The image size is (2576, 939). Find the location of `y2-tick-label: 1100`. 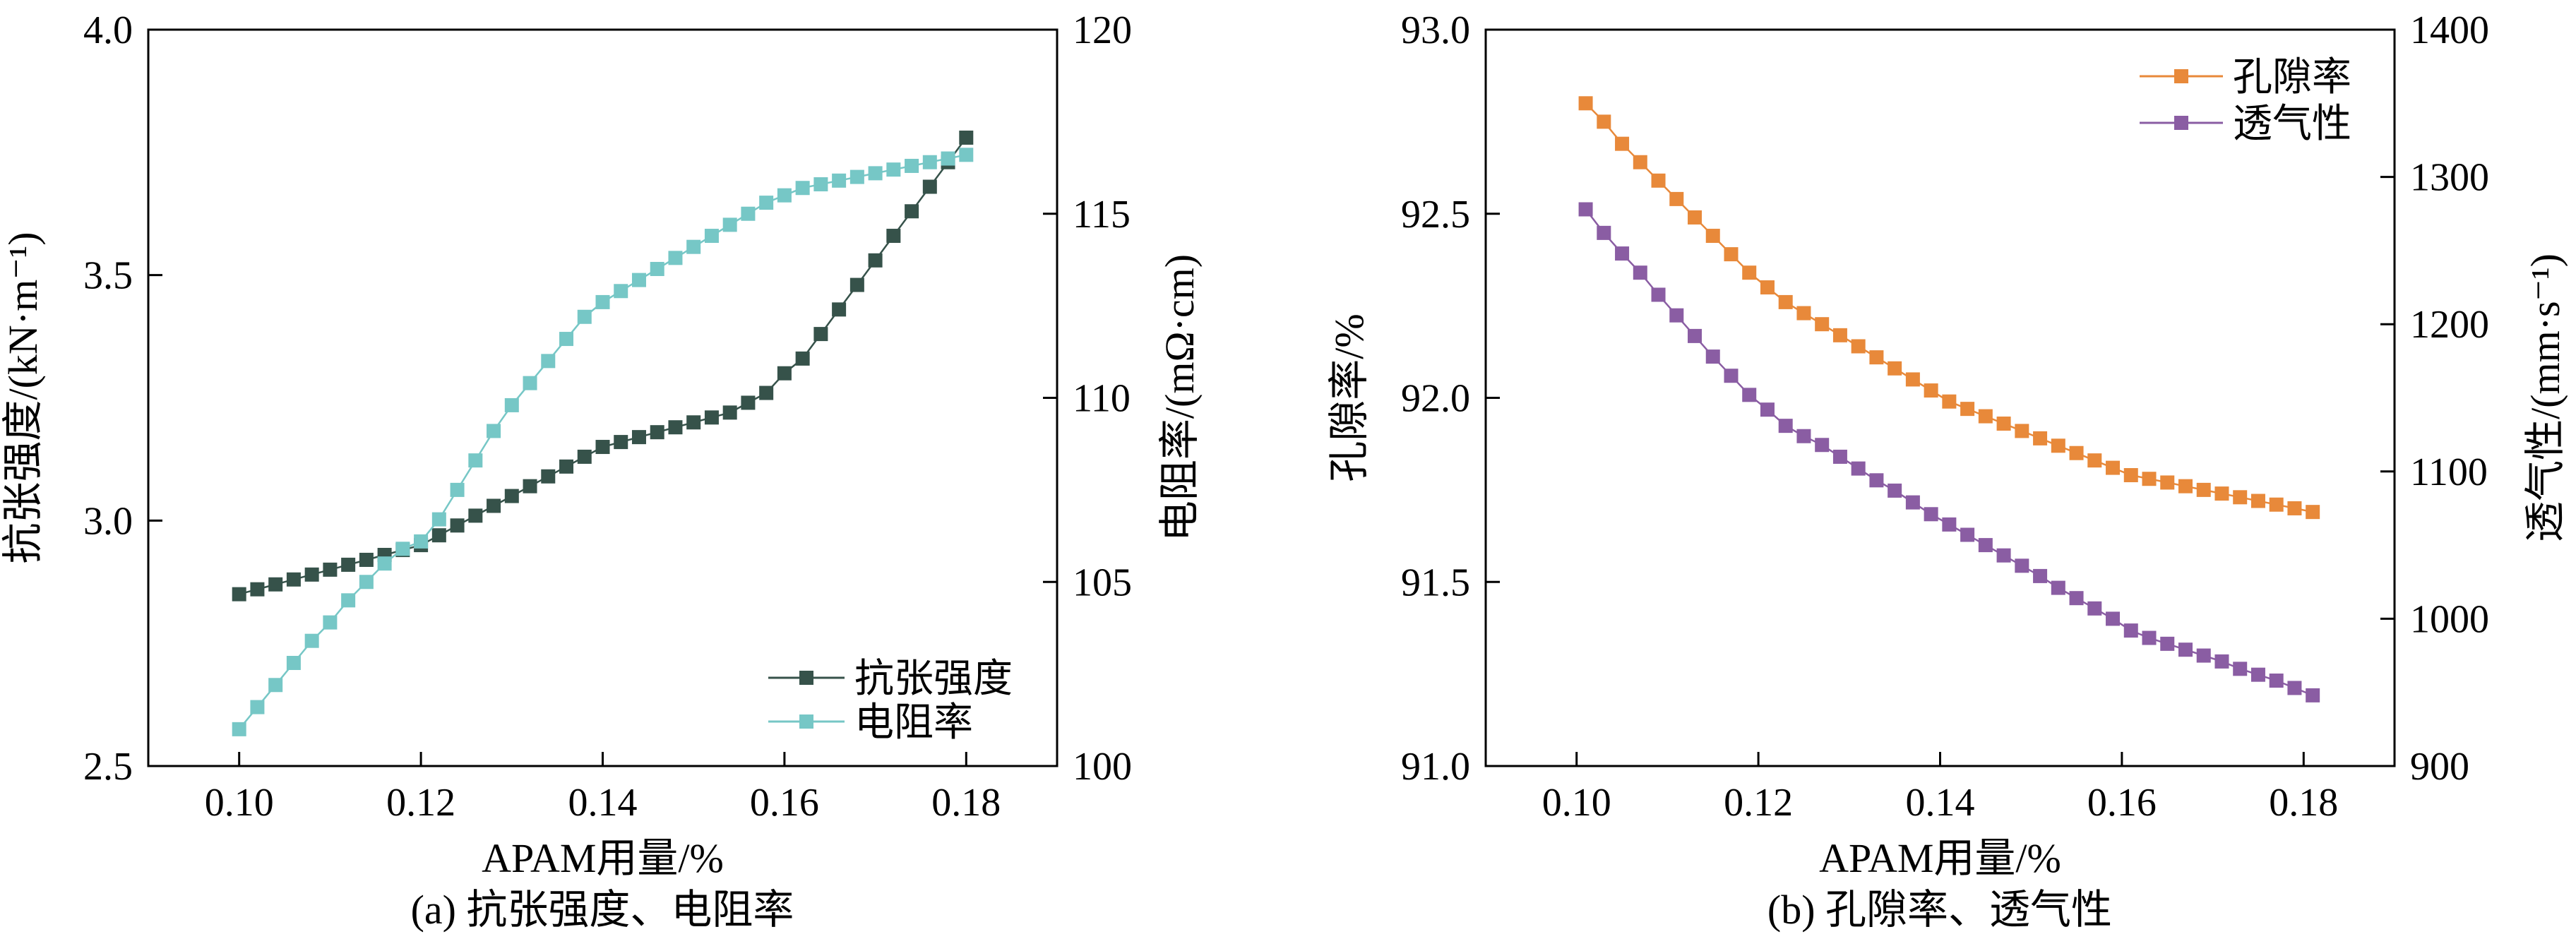

y2-tick-label: 1100 is located at coordinates (2449, 472).